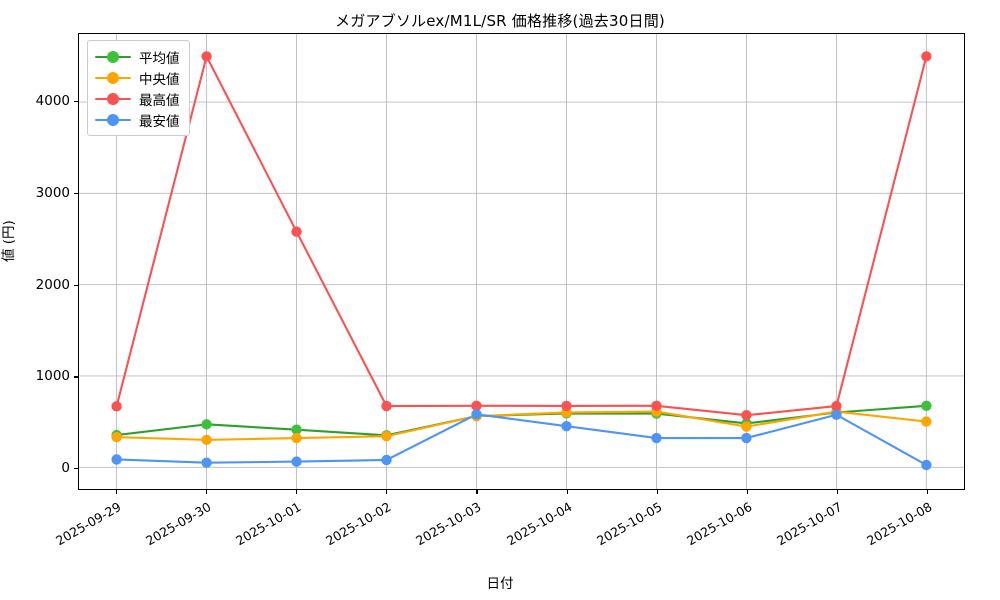  I want to click on legend-label: 中央値, so click(159, 79).